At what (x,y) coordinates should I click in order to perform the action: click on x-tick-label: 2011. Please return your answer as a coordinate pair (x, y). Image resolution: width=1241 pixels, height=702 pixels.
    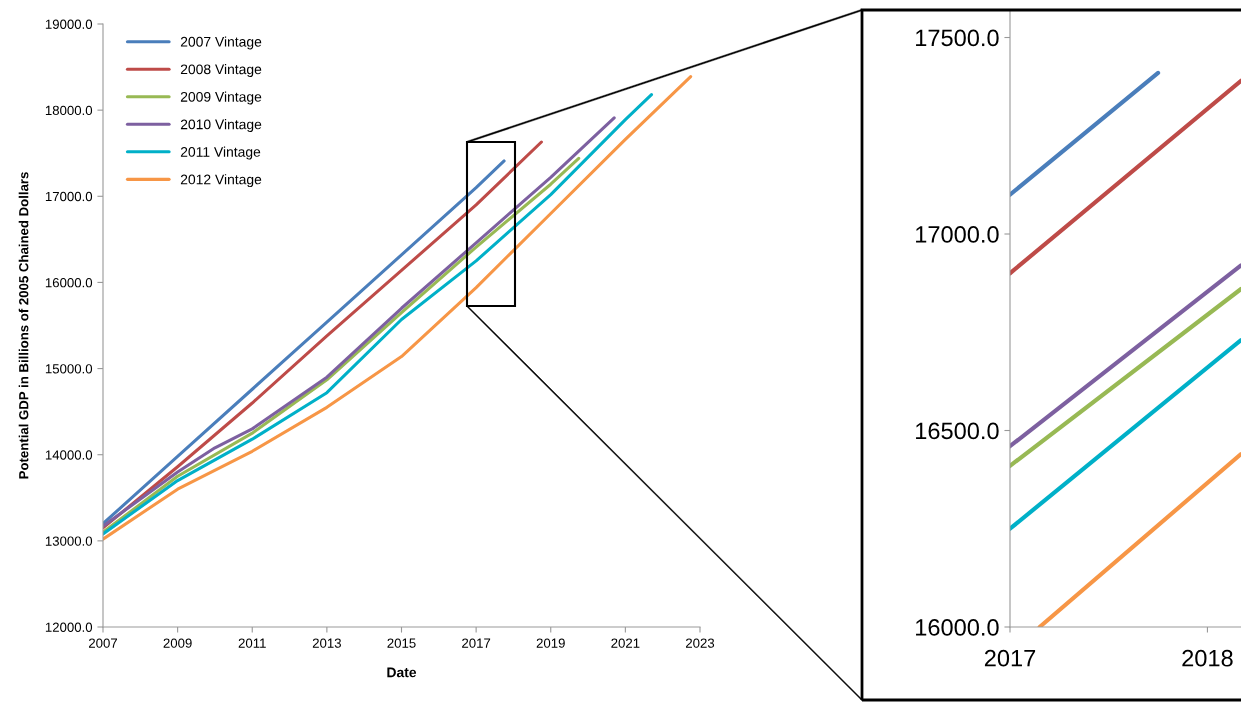
    Looking at the image, I should click on (252, 643).